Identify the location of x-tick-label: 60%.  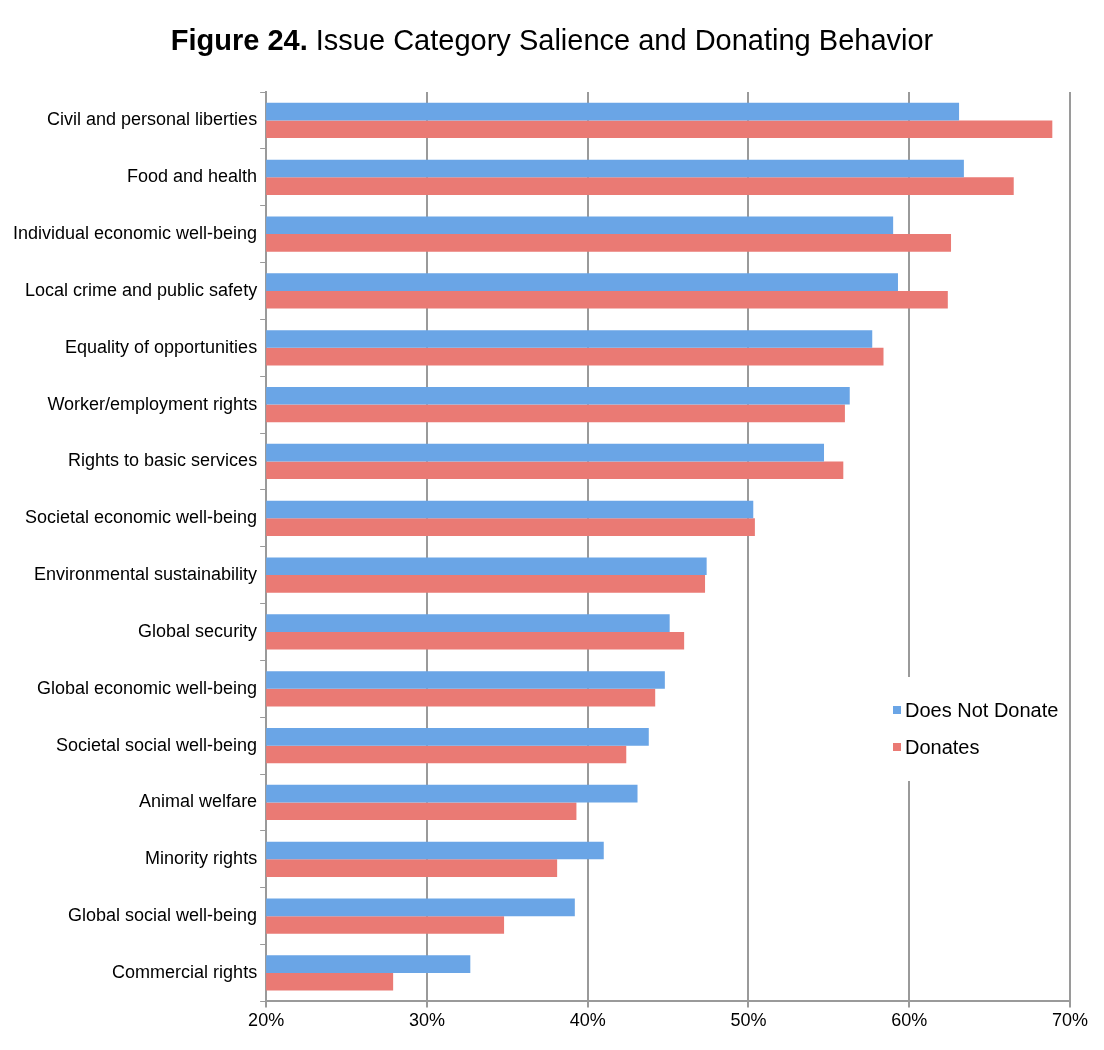
(909, 1020).